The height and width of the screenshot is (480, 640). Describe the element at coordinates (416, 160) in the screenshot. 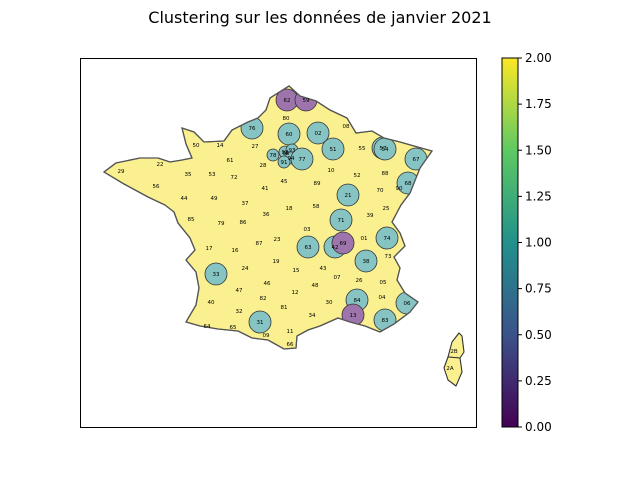

I see `department-label-67: 67` at that location.